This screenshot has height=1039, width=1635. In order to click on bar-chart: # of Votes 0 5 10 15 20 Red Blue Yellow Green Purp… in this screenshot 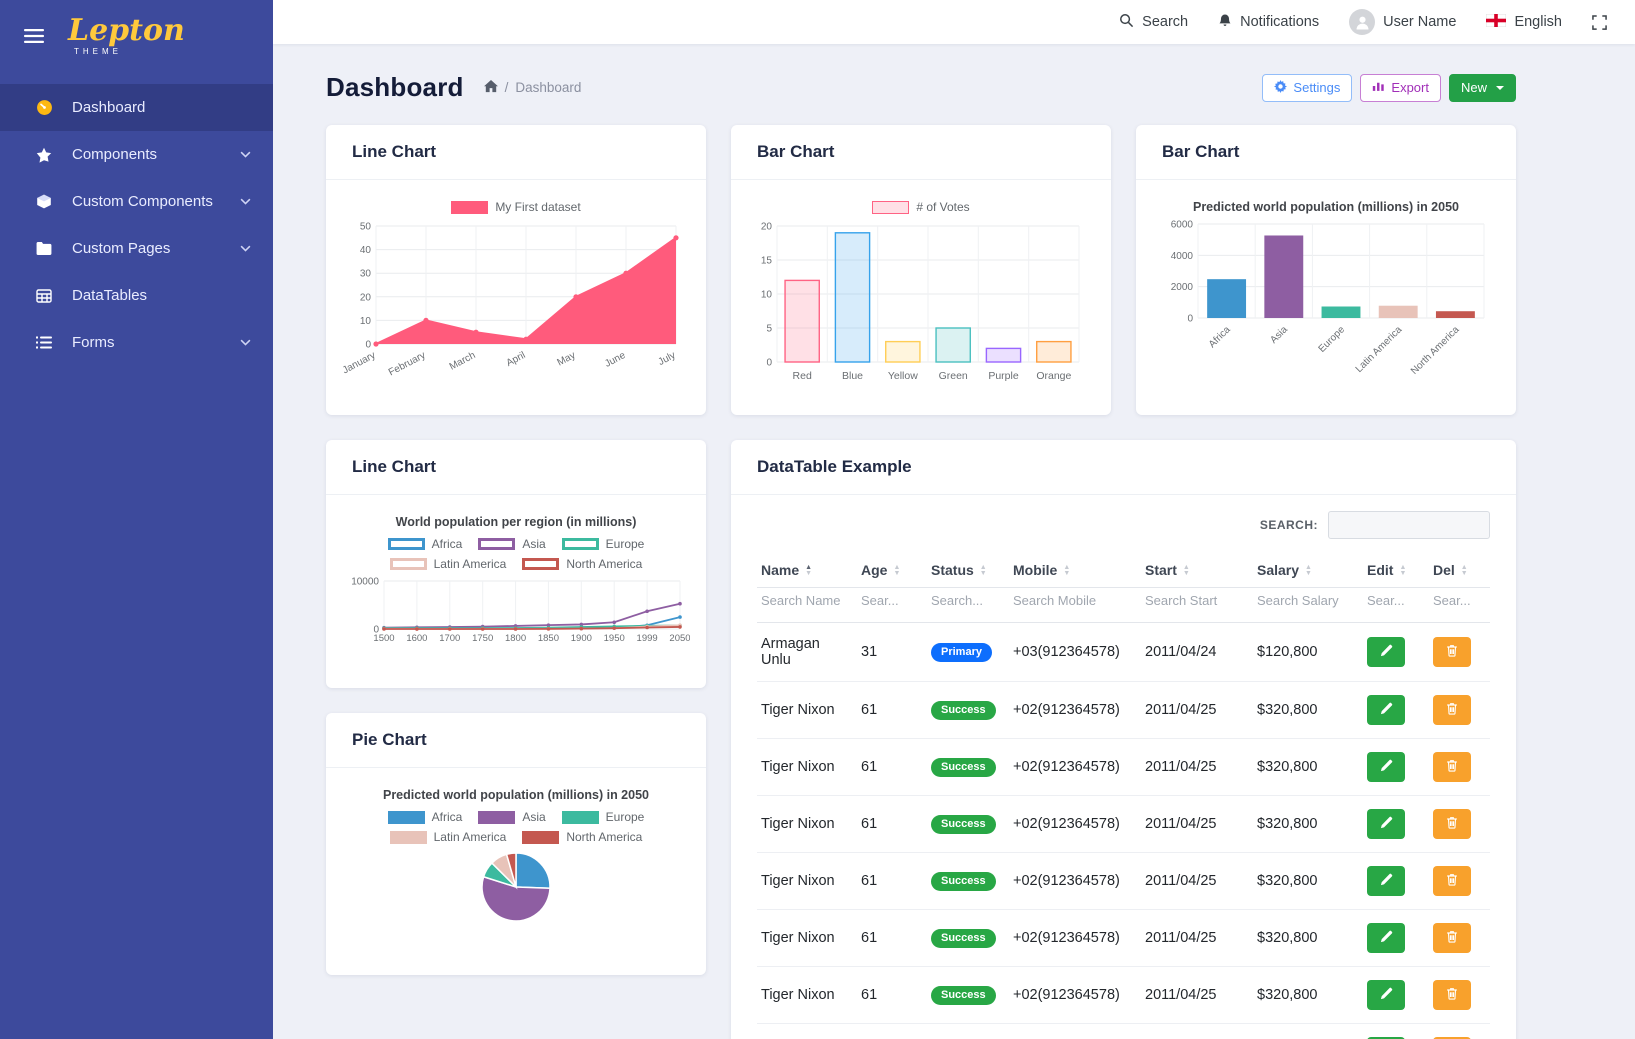, I will do `click(921, 295)`.